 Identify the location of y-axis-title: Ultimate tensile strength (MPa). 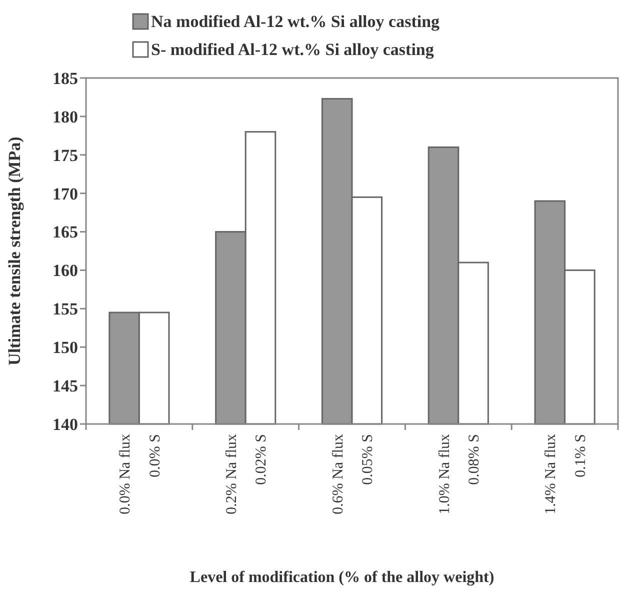
(14, 251).